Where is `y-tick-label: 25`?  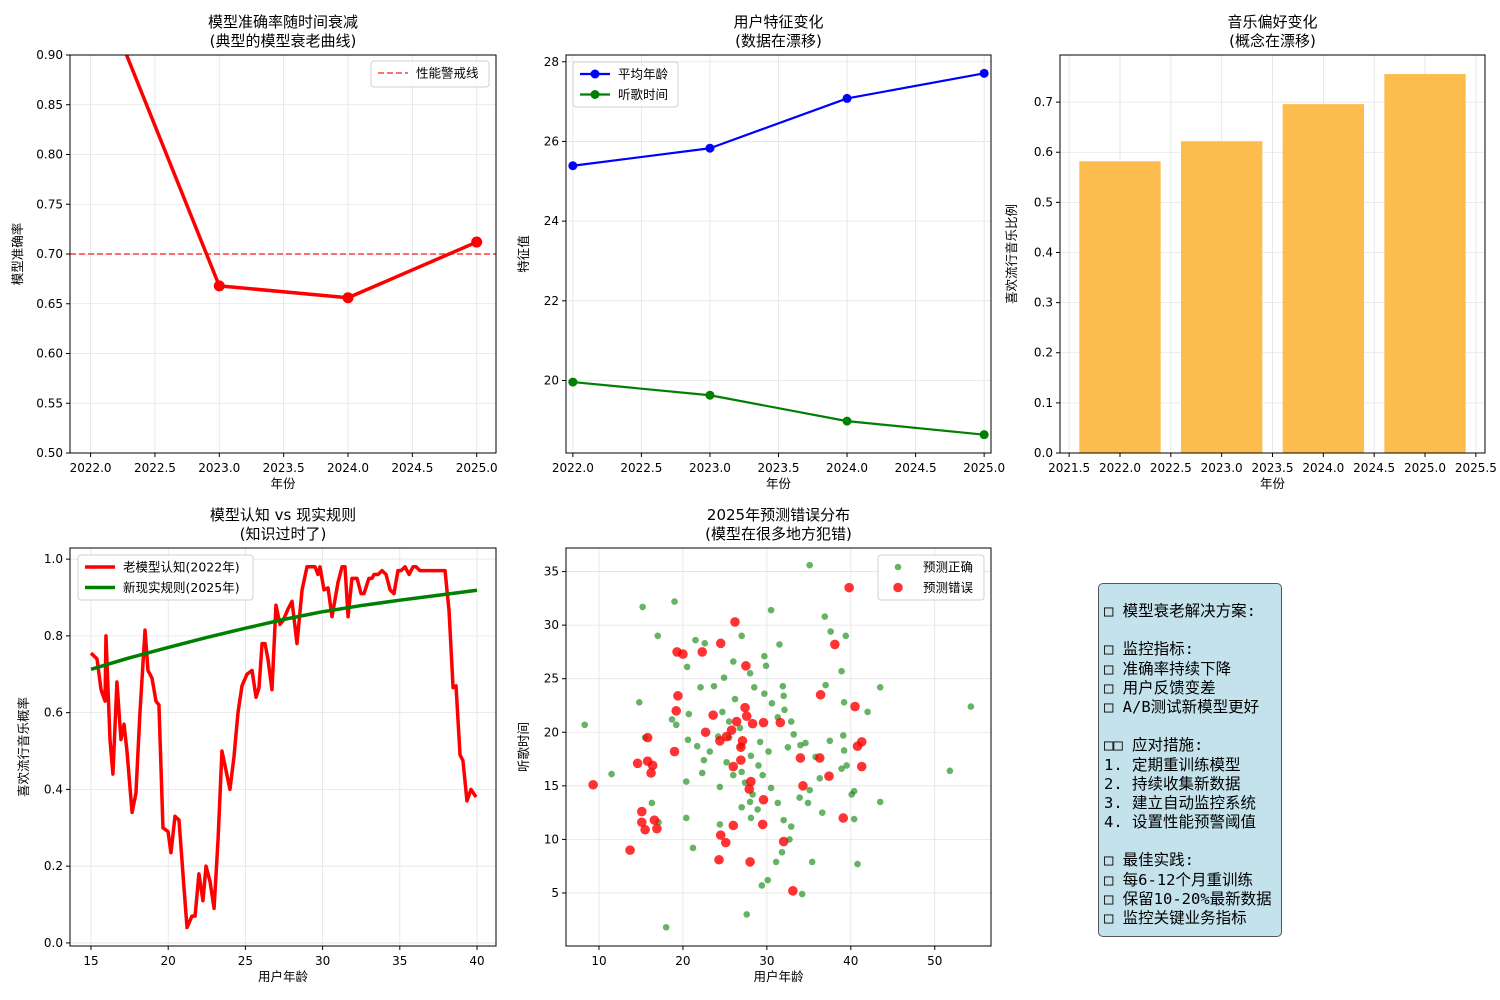
y-tick-label: 25 is located at coordinates (551, 679).